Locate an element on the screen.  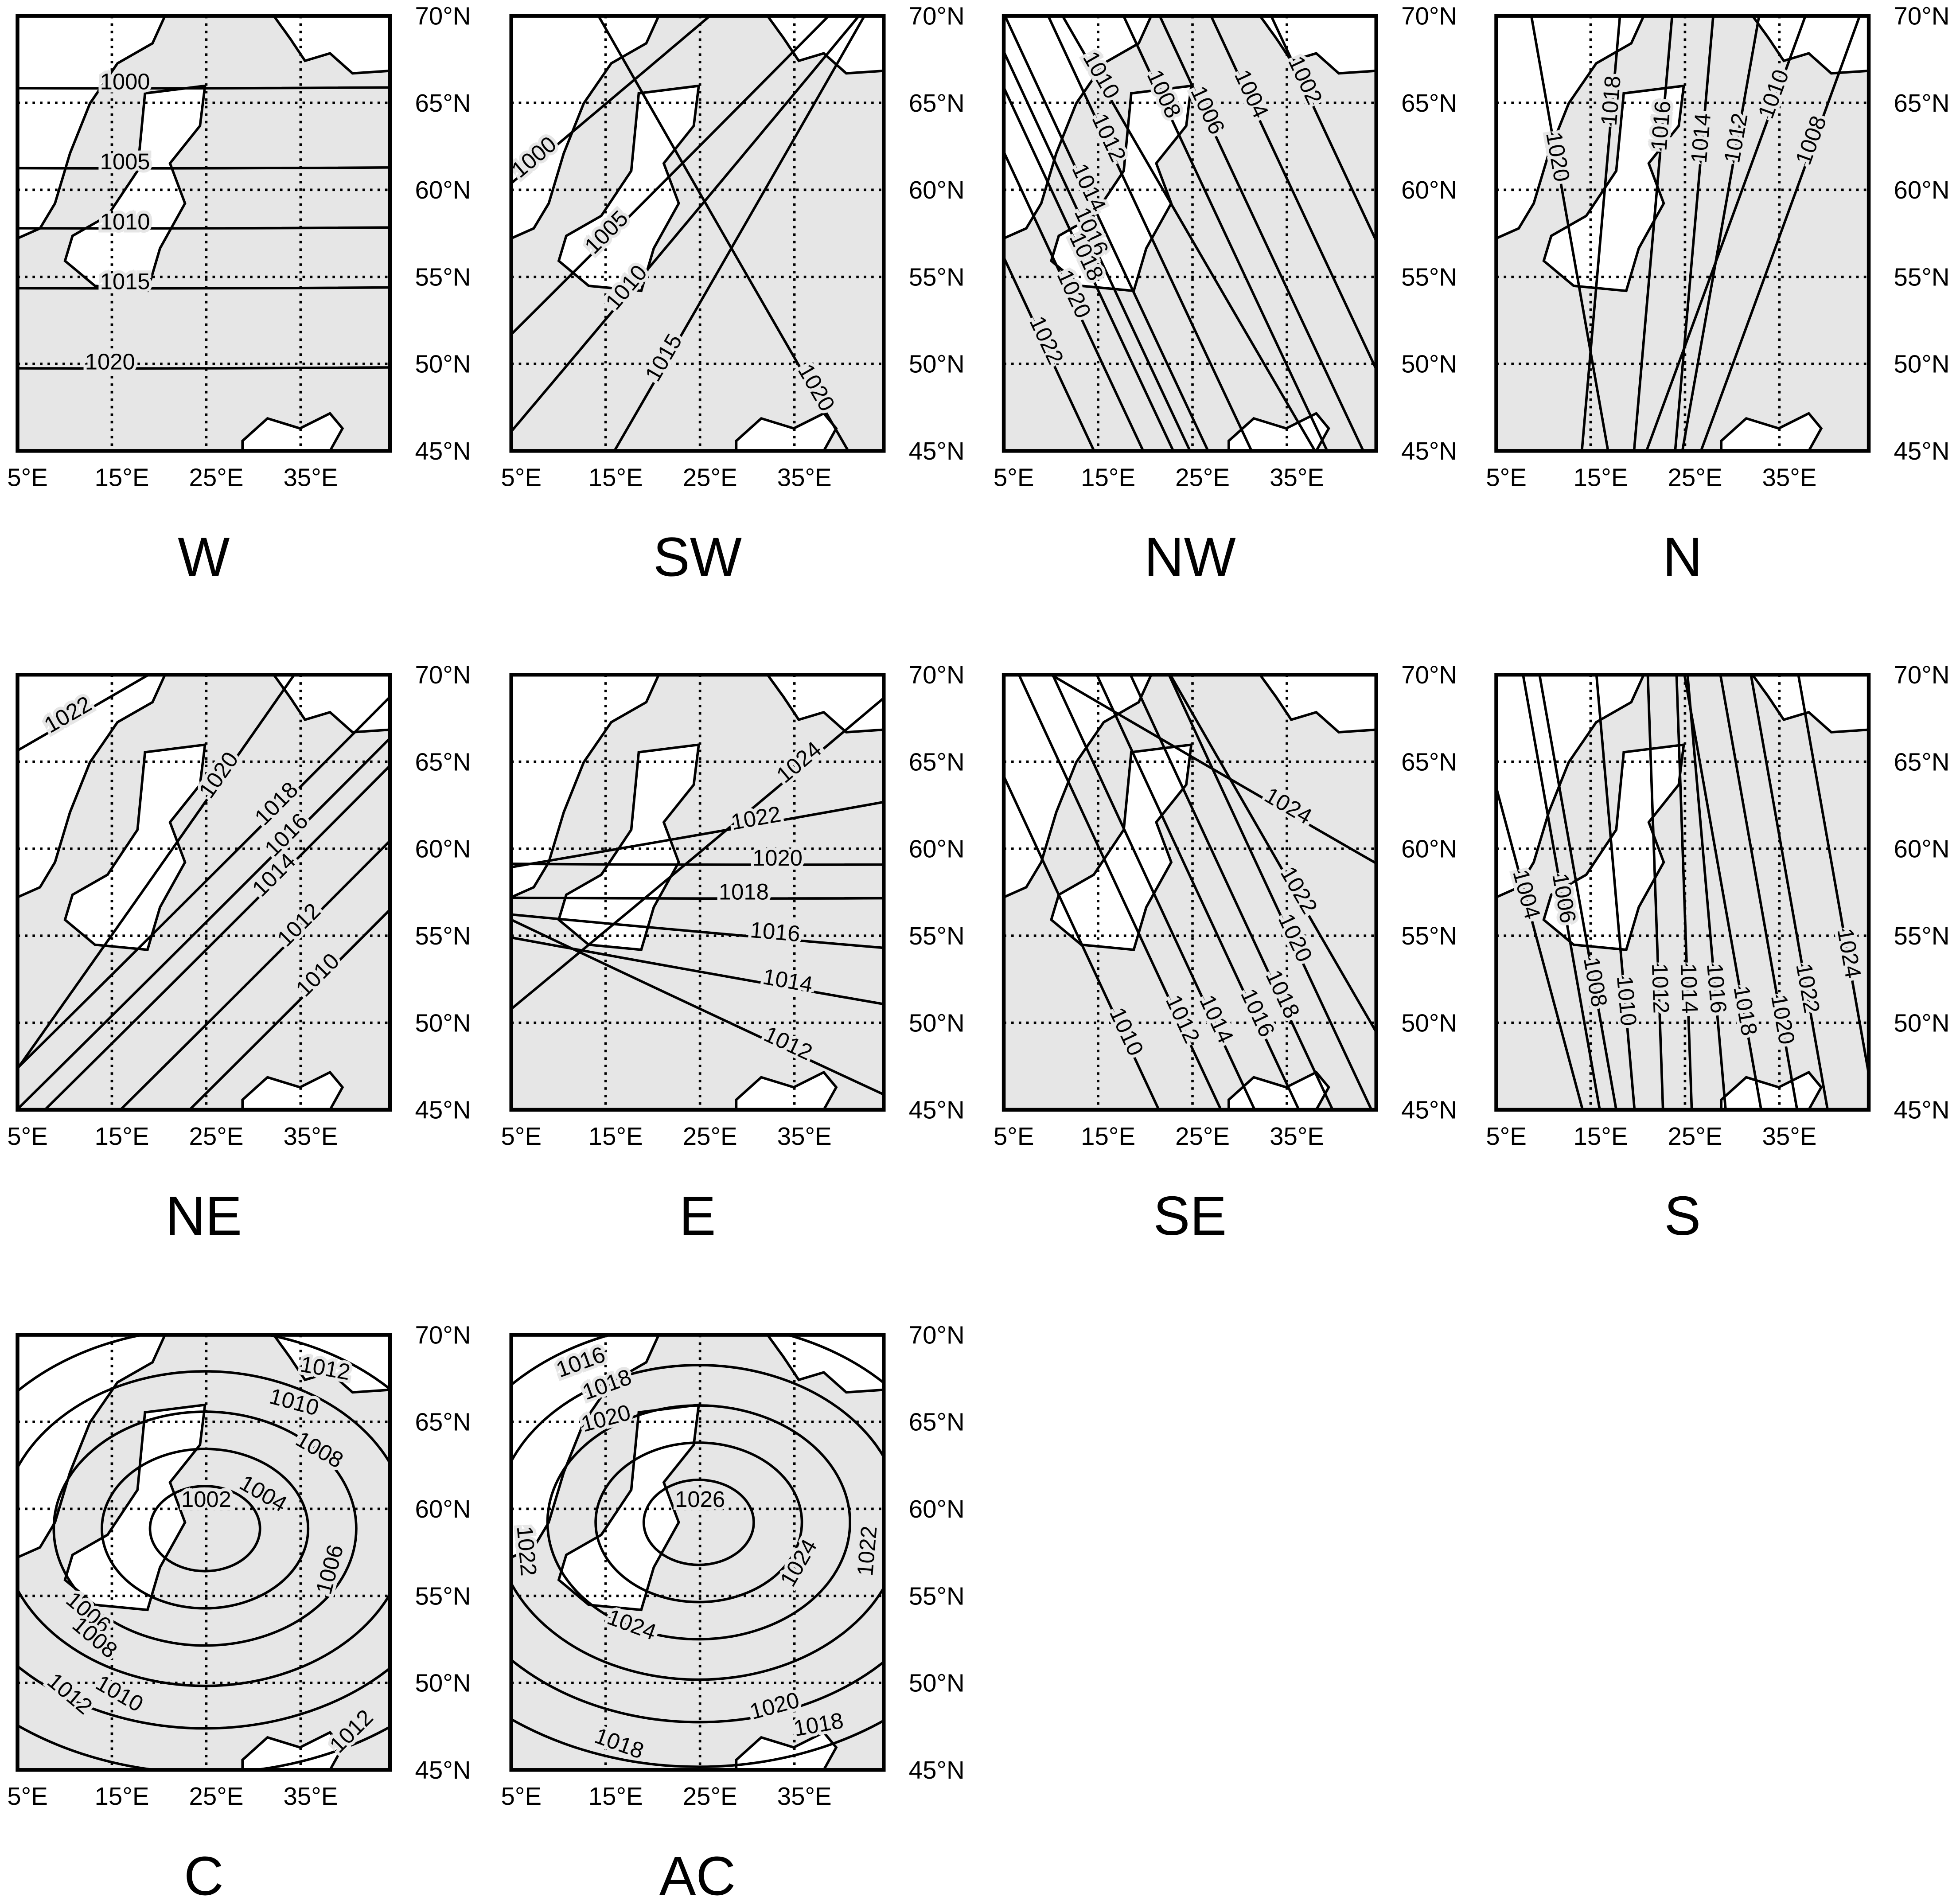
contour-label: 1005 is located at coordinates (125, 161).